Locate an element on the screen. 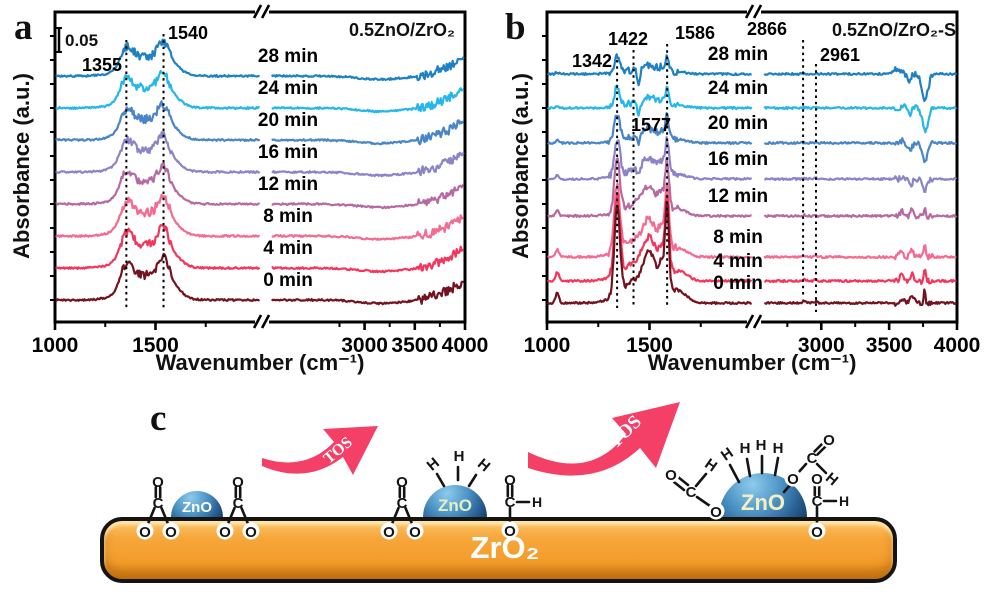 The image size is (998, 595). peak-label-1540: 1540 is located at coordinates (188, 33).